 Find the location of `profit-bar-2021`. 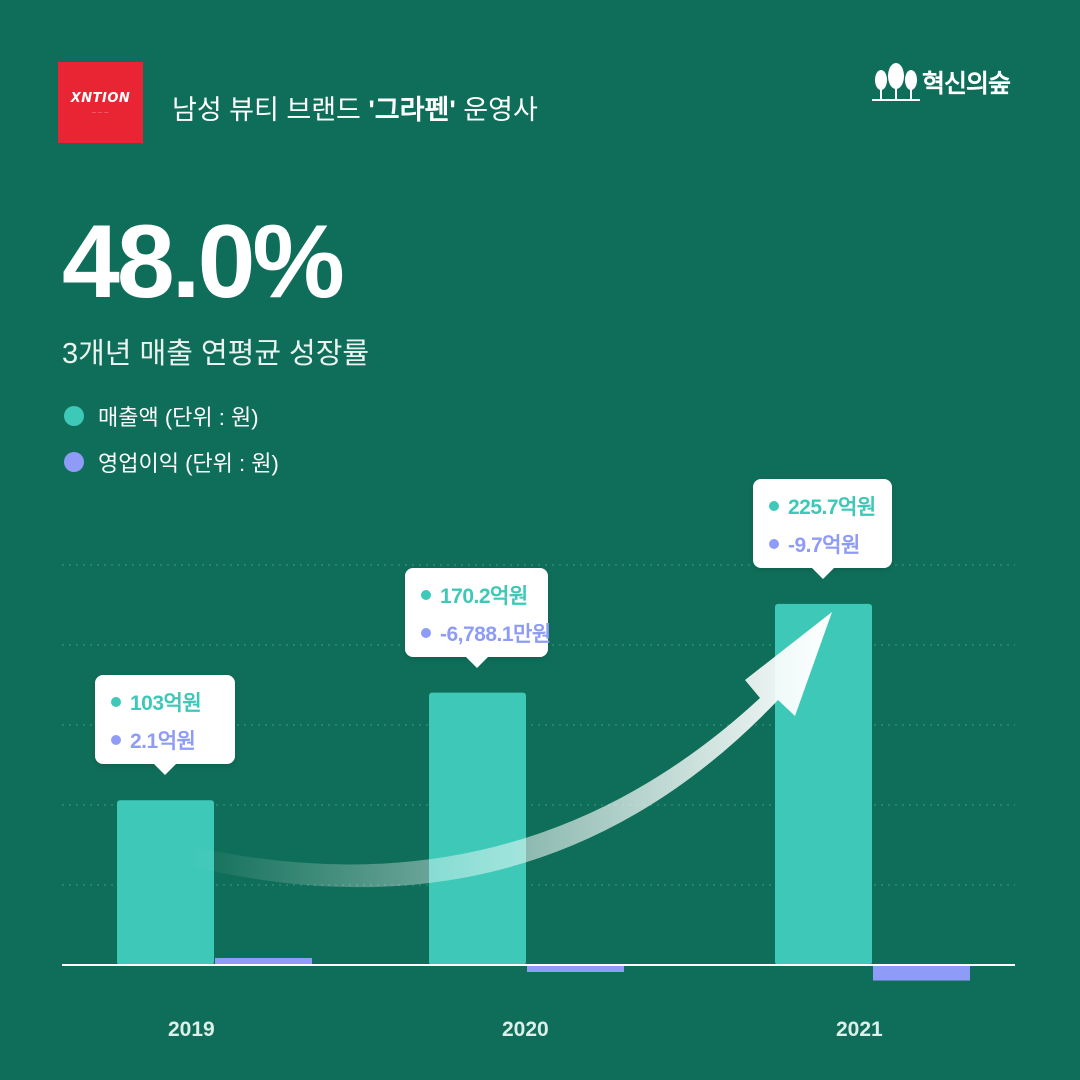

profit-bar-2021 is located at coordinates (921, 973).